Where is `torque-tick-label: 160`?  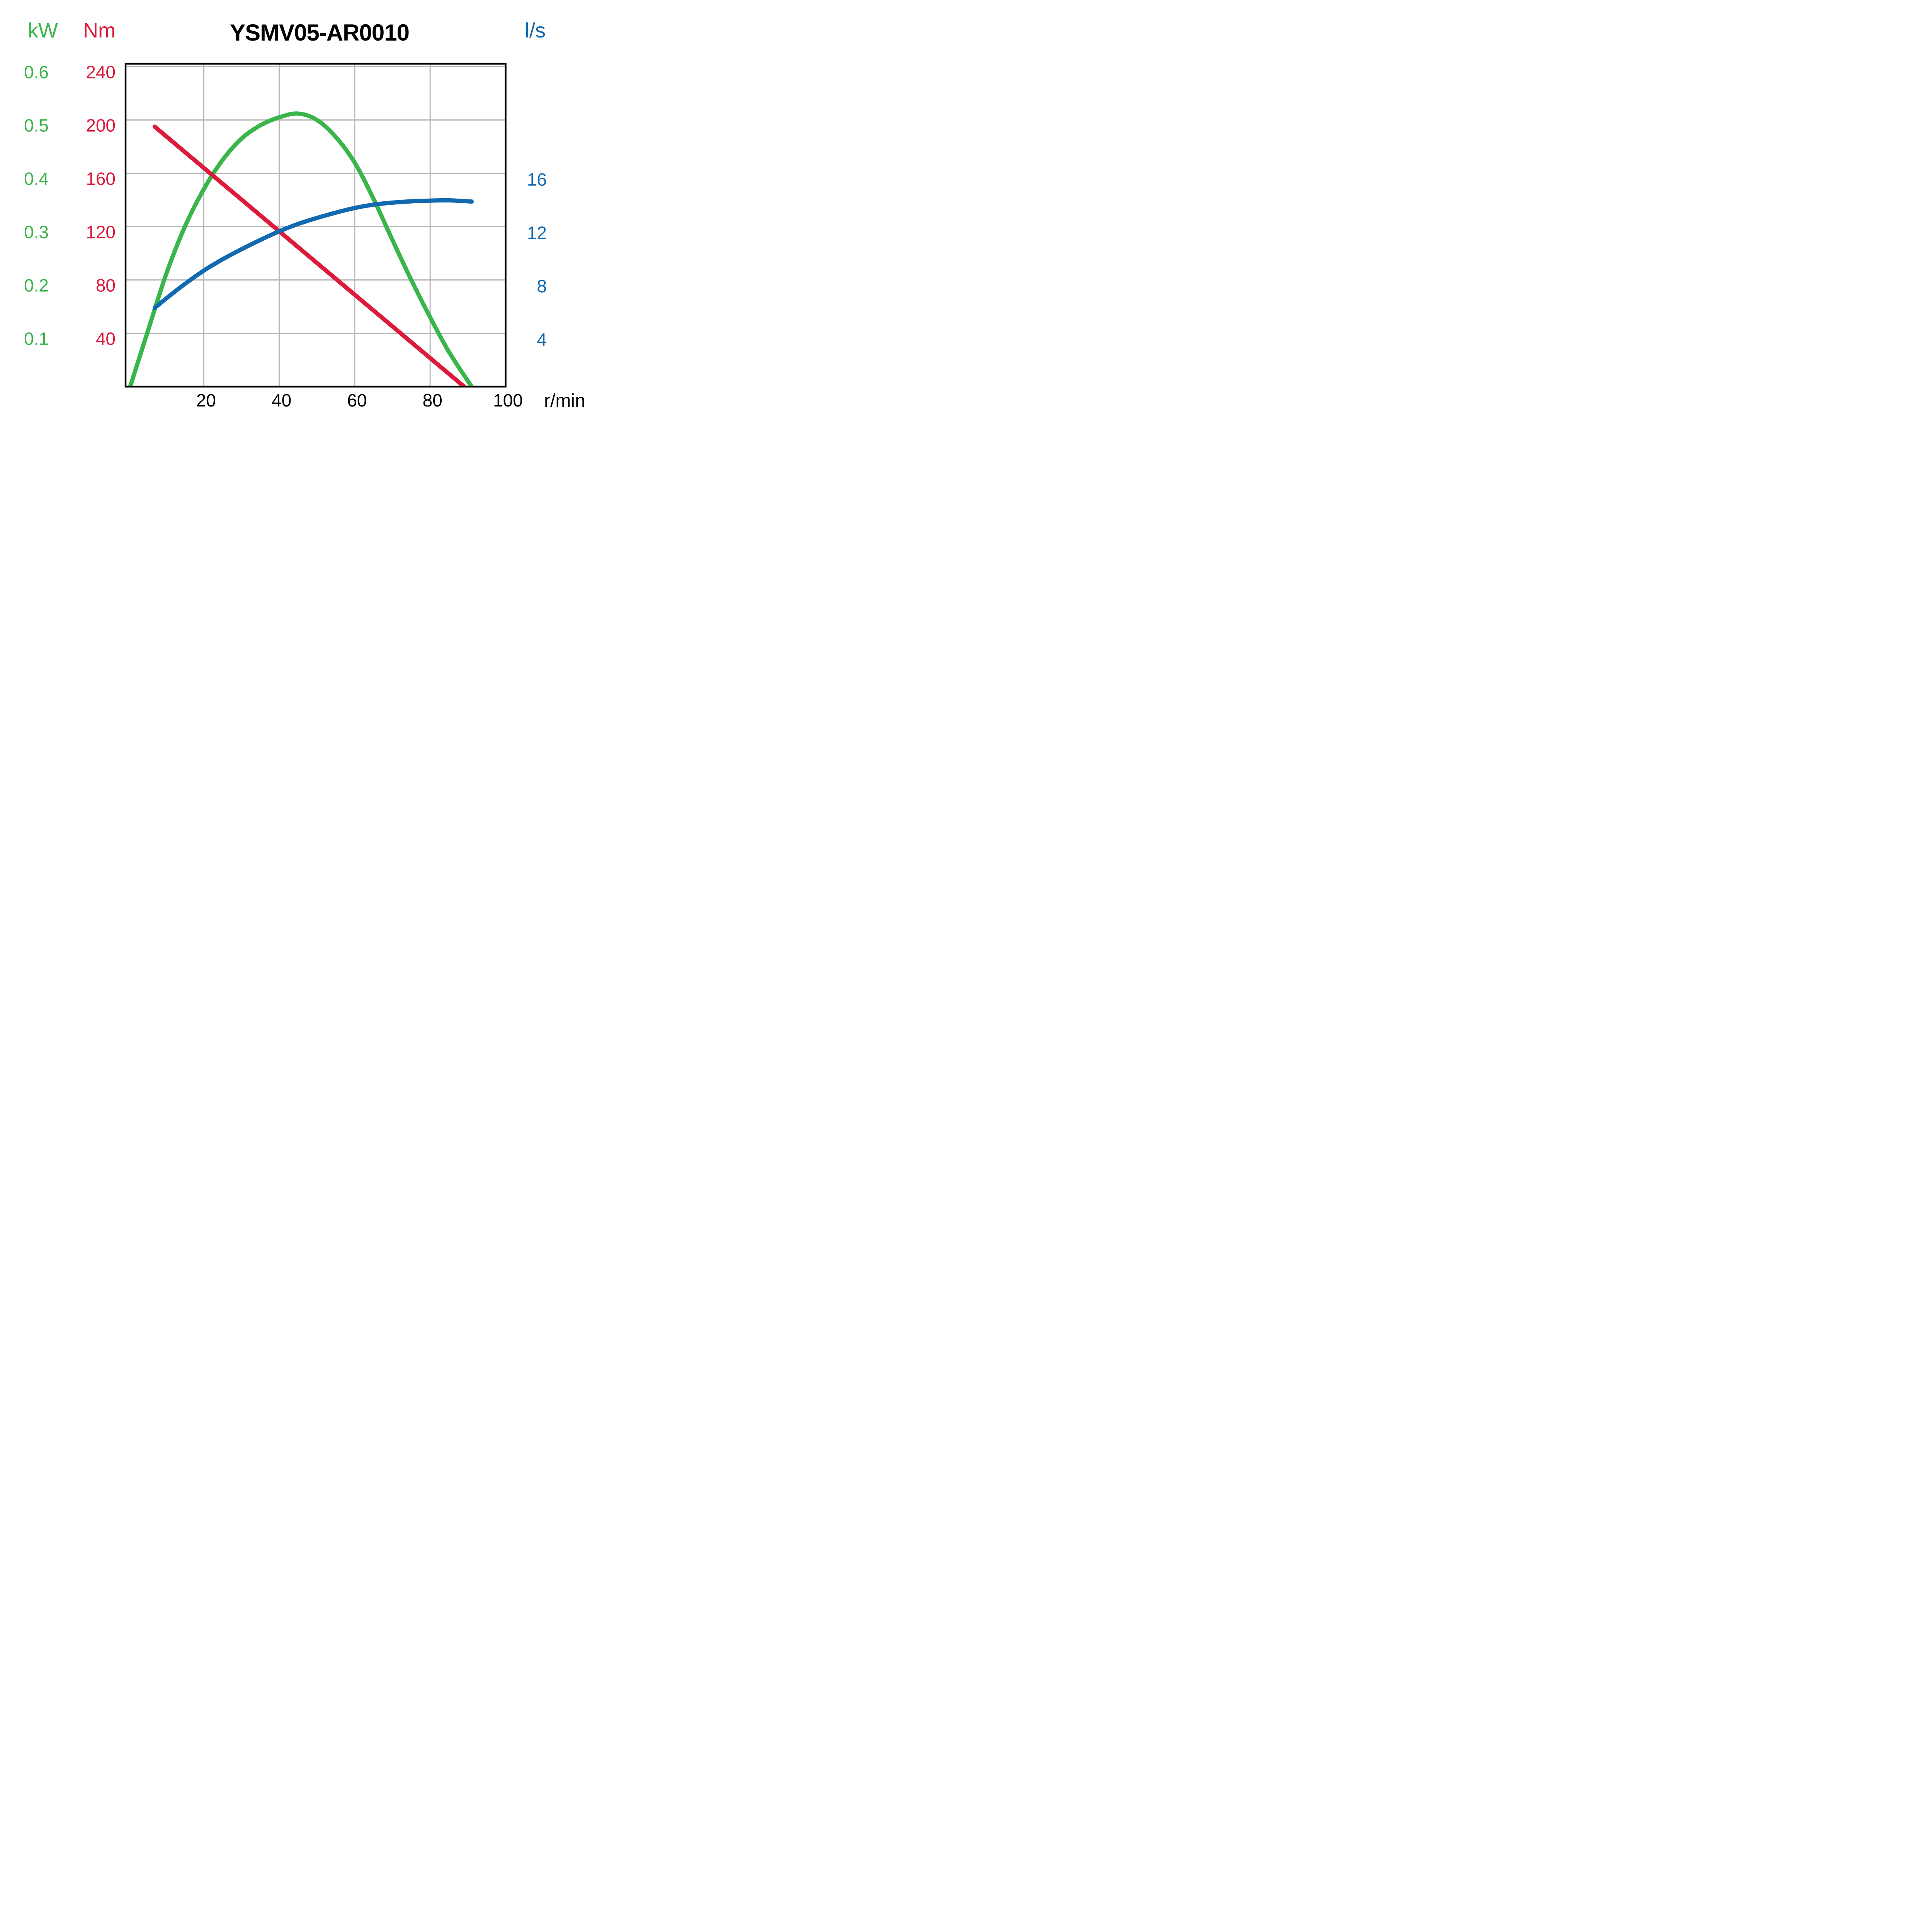 torque-tick-label: 160 is located at coordinates (101, 179).